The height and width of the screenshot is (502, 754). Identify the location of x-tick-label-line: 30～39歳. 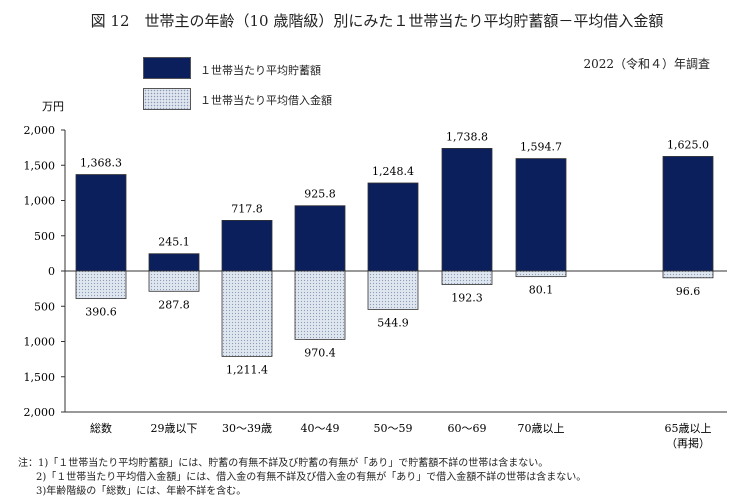
(247, 428).